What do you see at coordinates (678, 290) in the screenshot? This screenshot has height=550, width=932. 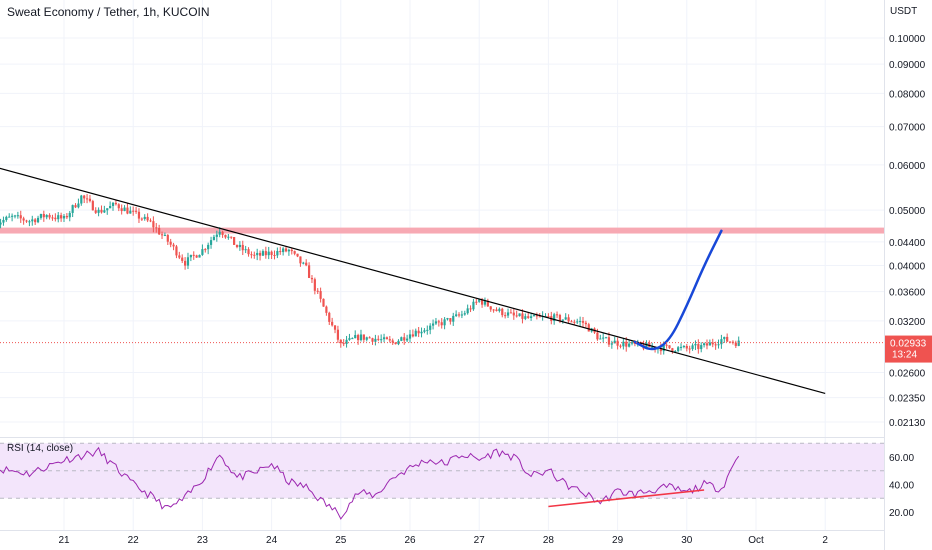 I see `projection-arrow` at bounding box center [678, 290].